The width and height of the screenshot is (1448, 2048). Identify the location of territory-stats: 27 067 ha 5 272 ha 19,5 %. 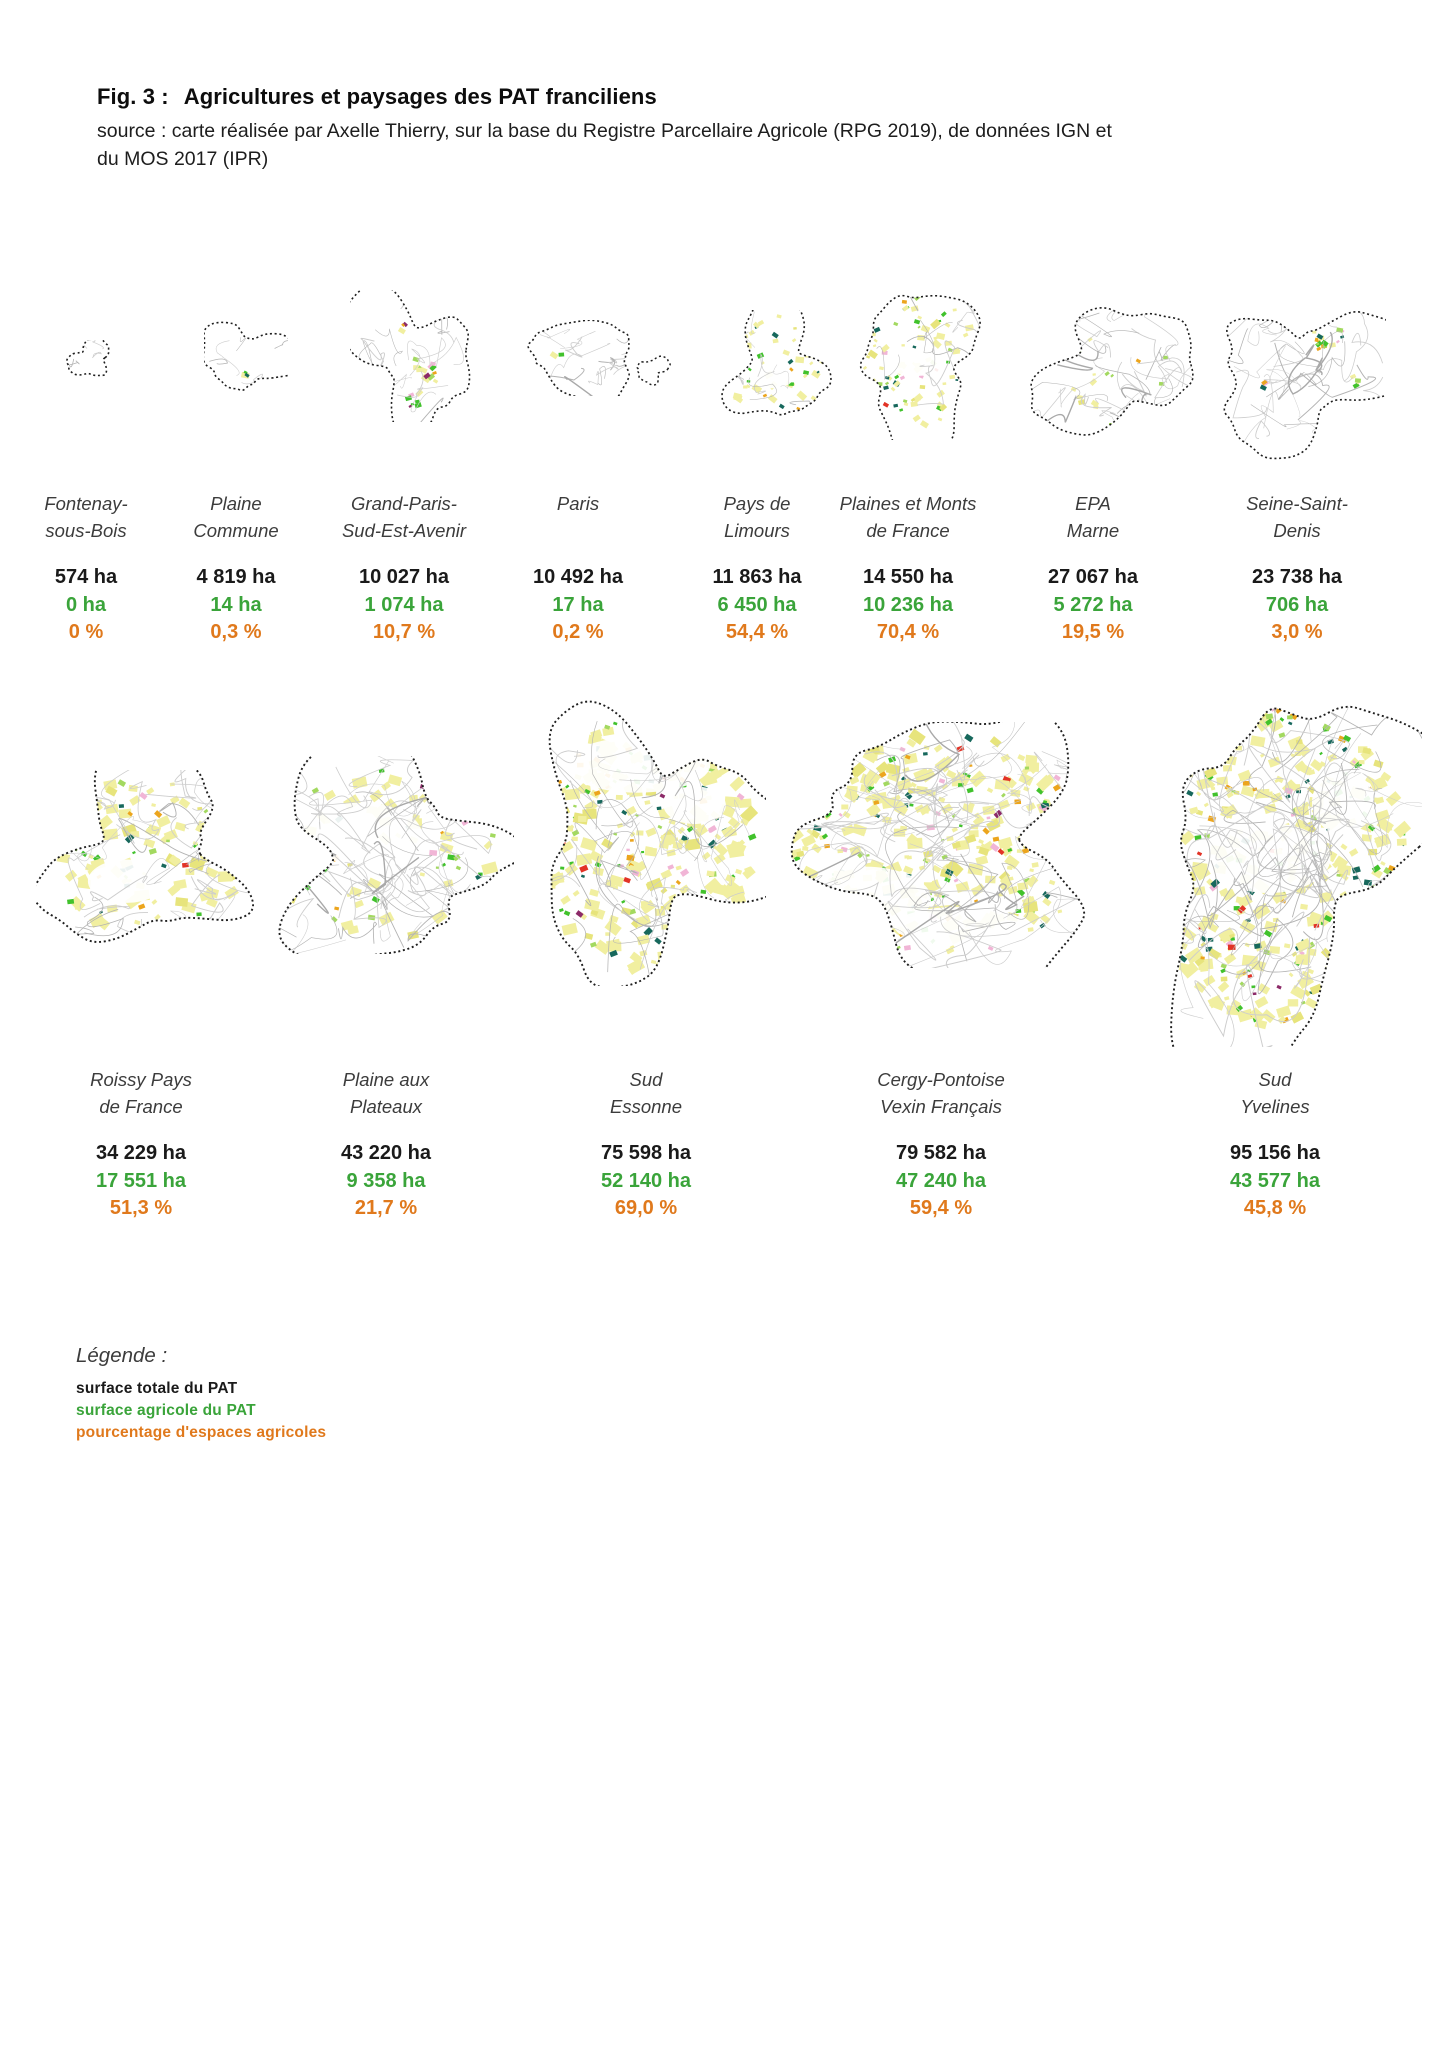
(1093, 605).